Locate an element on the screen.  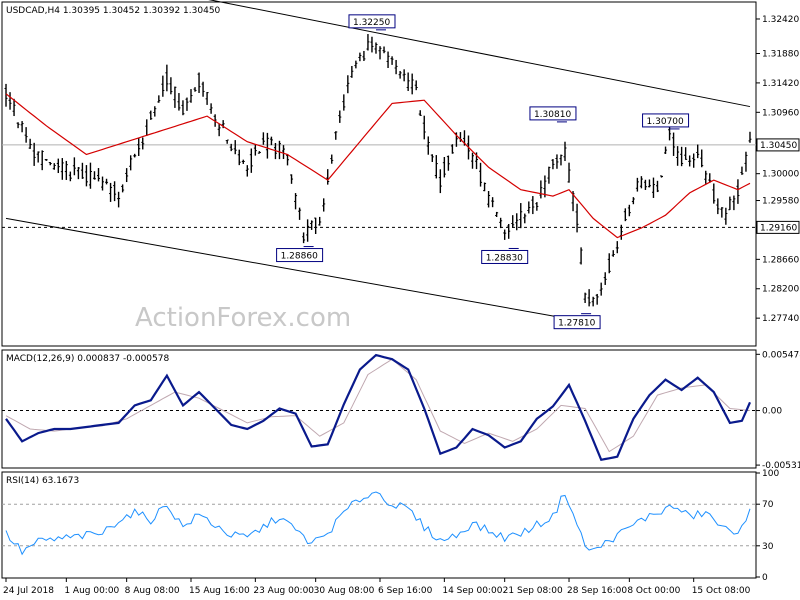
price-label: 1.28860 is located at coordinates (299, 257).